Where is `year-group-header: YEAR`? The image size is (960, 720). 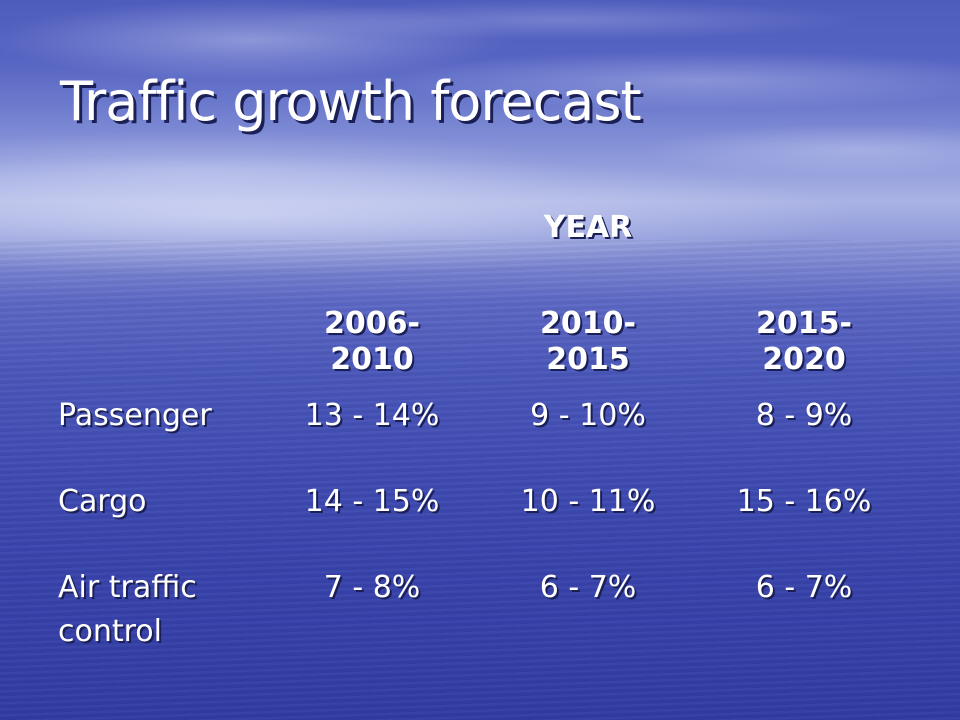 year-group-header: YEAR is located at coordinates (588, 227).